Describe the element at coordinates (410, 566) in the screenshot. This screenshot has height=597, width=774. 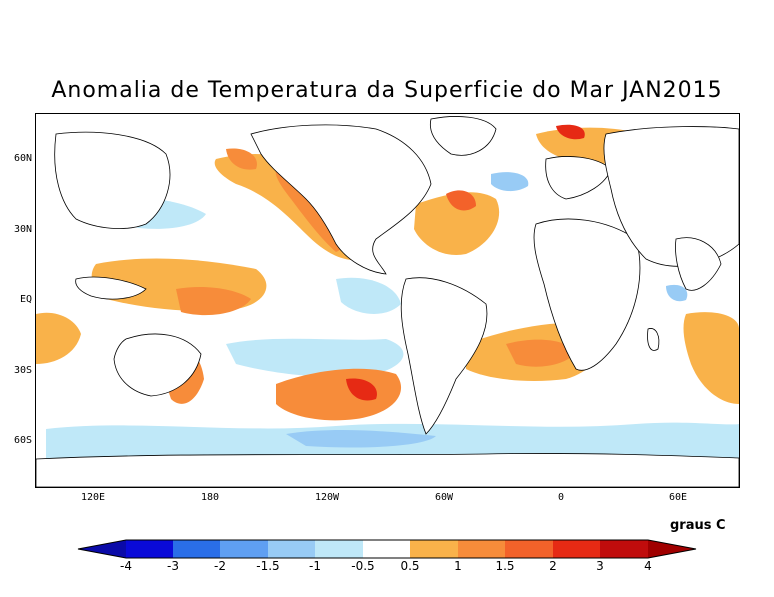
I see `colorbar-label-0-5: 0.5` at that location.